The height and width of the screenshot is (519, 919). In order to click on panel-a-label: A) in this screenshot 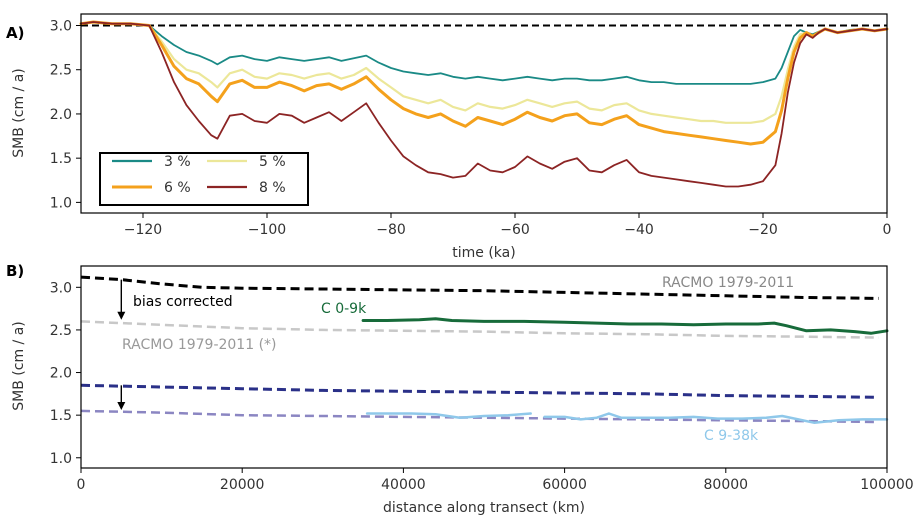, I will do `click(15, 33)`.